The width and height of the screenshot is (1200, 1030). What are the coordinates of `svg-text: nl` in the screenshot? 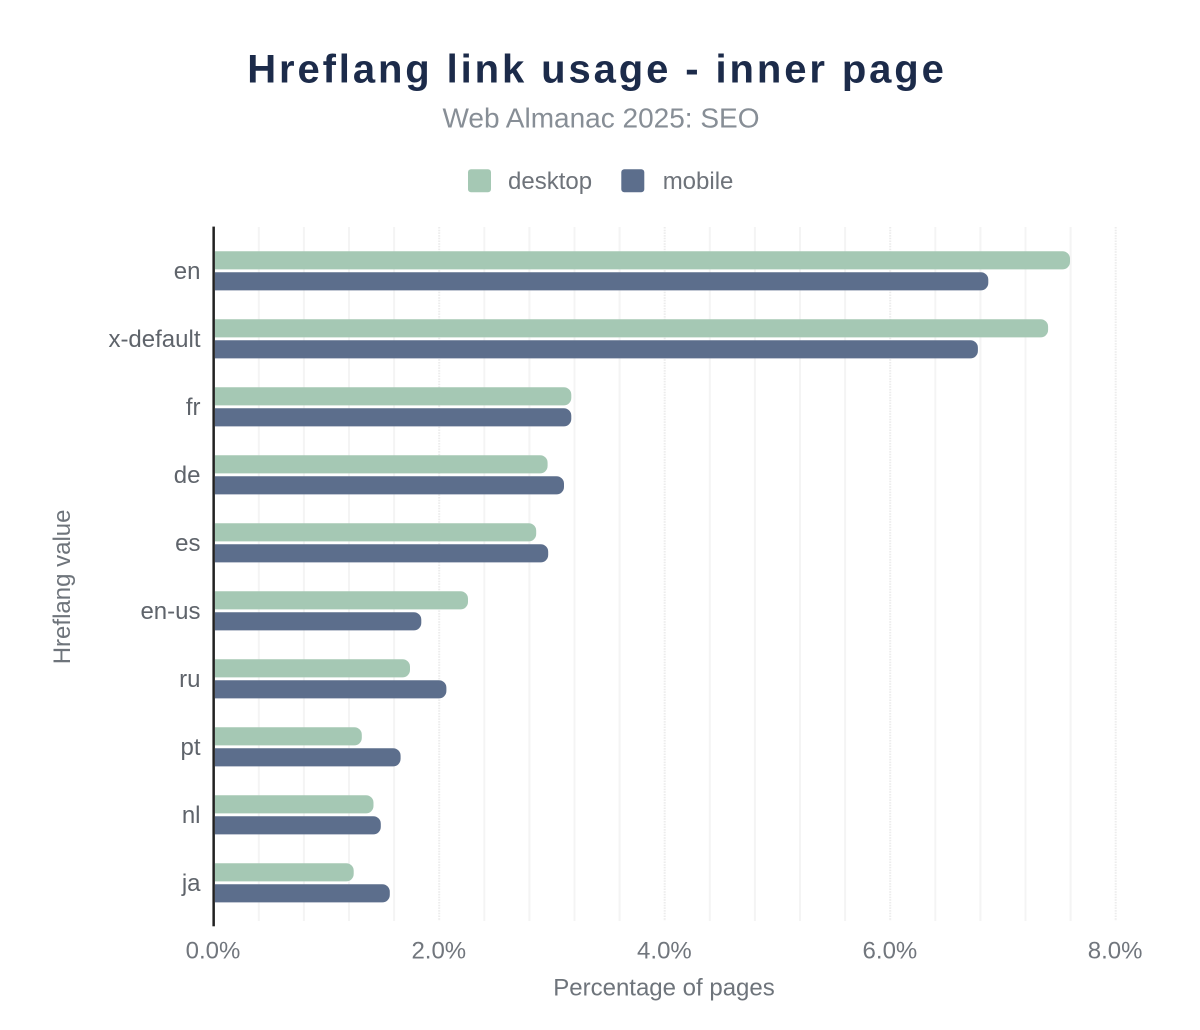 It's located at (191, 815).